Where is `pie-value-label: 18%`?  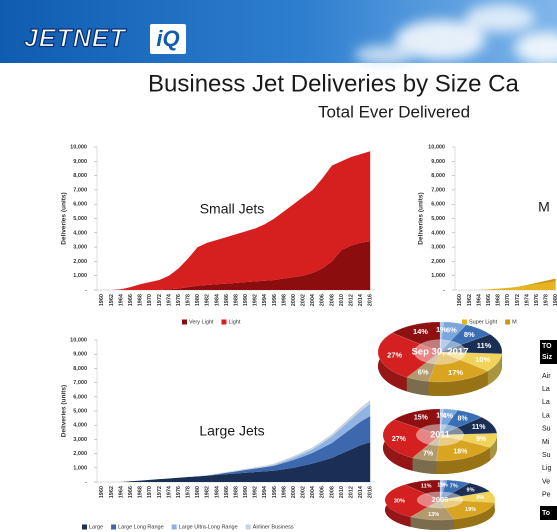 pie-value-label: 18% is located at coordinates (460, 452).